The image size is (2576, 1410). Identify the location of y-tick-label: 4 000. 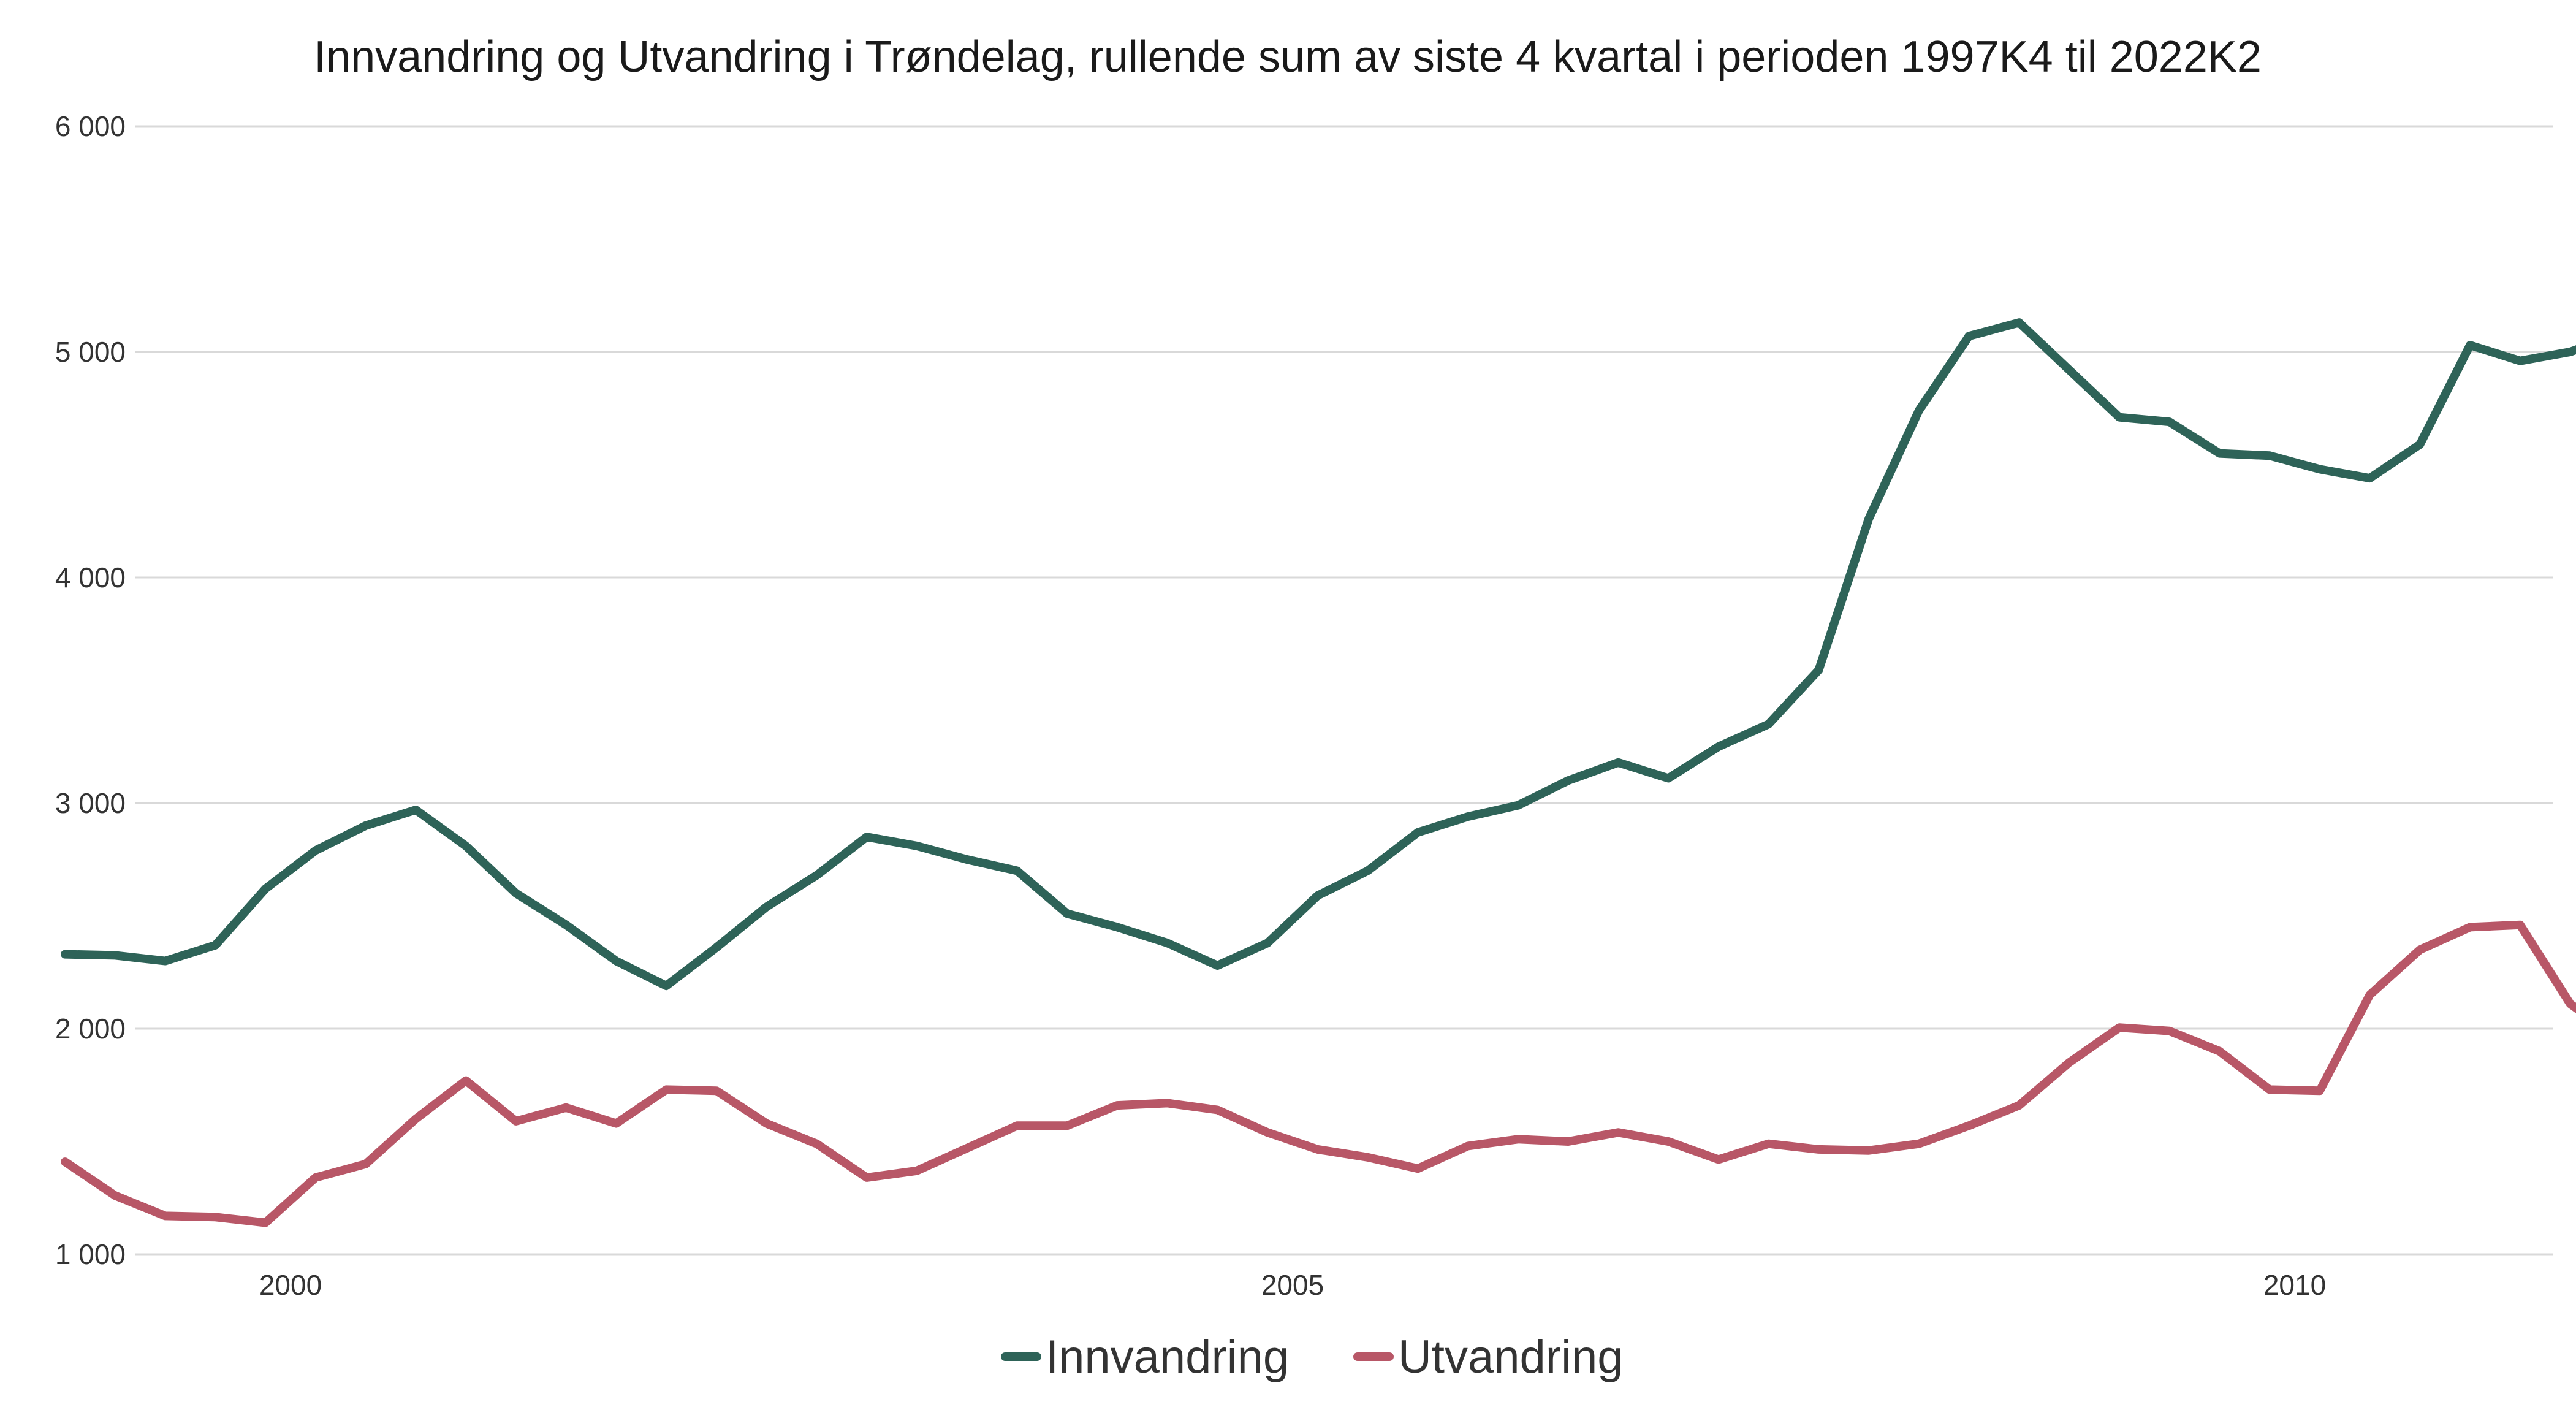
(90, 577).